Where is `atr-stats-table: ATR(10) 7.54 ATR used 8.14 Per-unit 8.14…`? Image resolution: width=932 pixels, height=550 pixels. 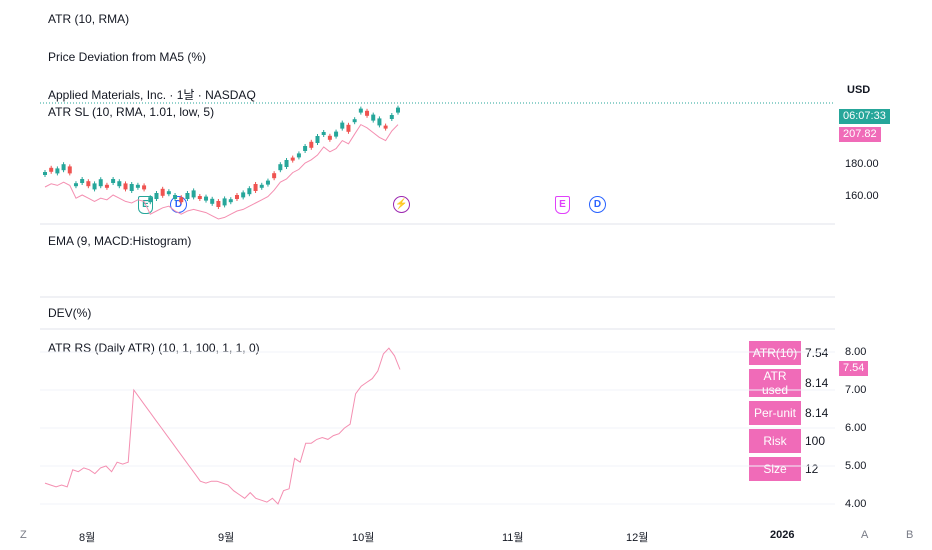
atr-stats-table: ATR(10) 7.54 ATR used 8.14 Per-unit 8.14… is located at coordinates (791, 411).